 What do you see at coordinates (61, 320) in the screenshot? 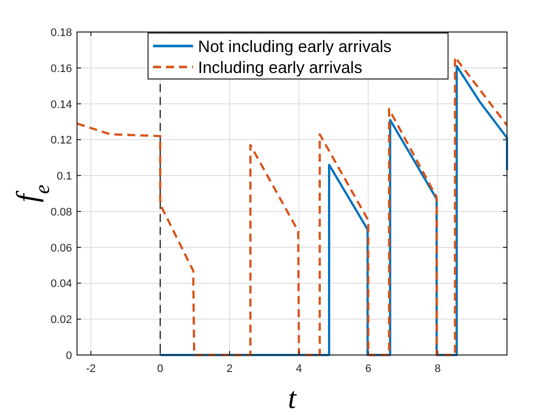
I see `y-tick-label: 0.02` at bounding box center [61, 320].